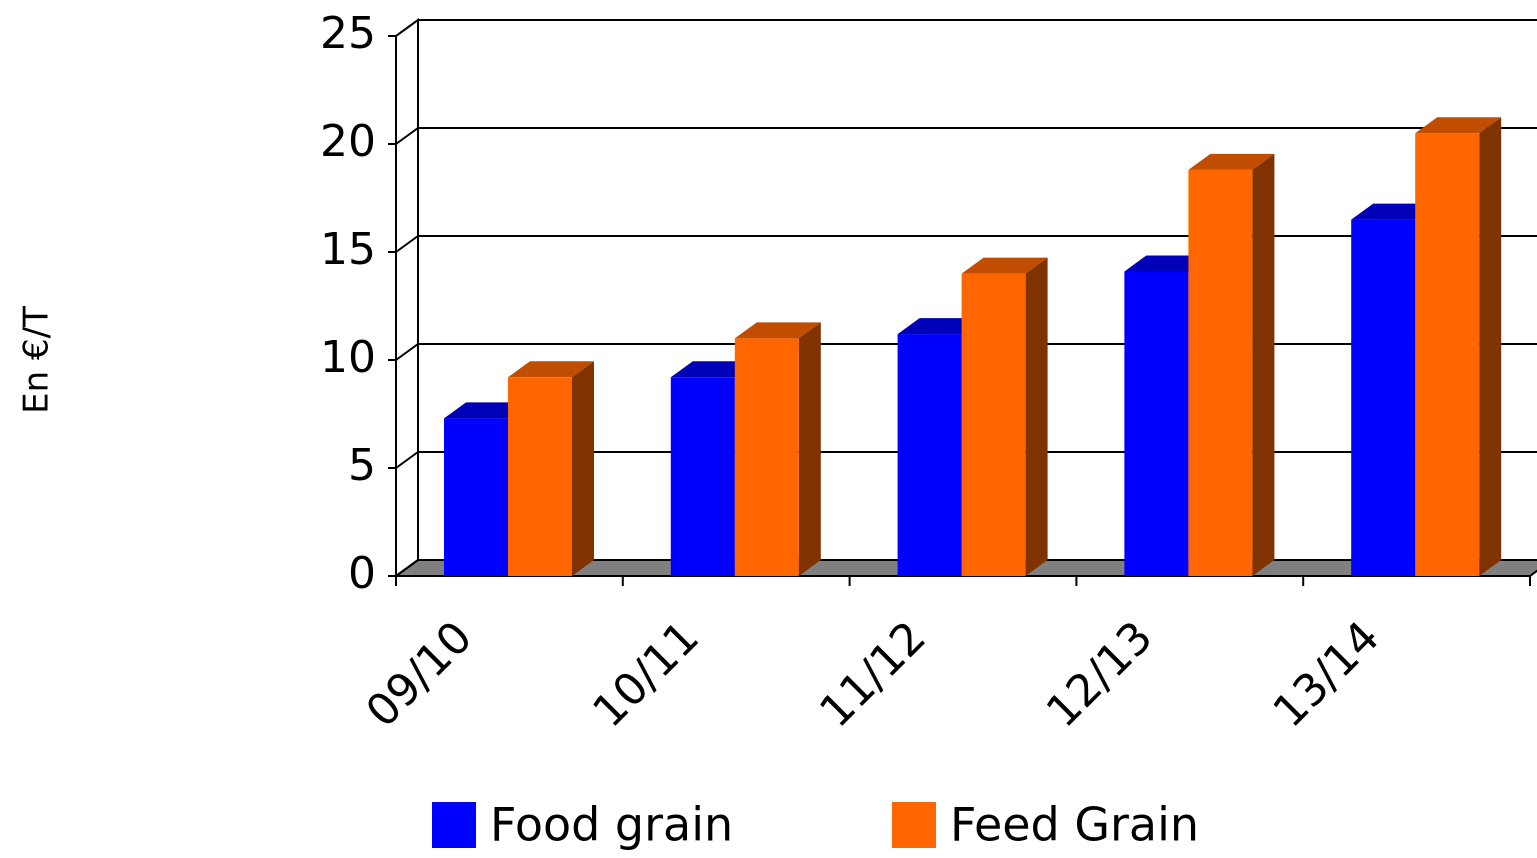 Image resolution: width=1537 pixels, height=858 pixels. What do you see at coordinates (1074, 825) in the screenshot?
I see `legend-label: Feed Grain` at bounding box center [1074, 825].